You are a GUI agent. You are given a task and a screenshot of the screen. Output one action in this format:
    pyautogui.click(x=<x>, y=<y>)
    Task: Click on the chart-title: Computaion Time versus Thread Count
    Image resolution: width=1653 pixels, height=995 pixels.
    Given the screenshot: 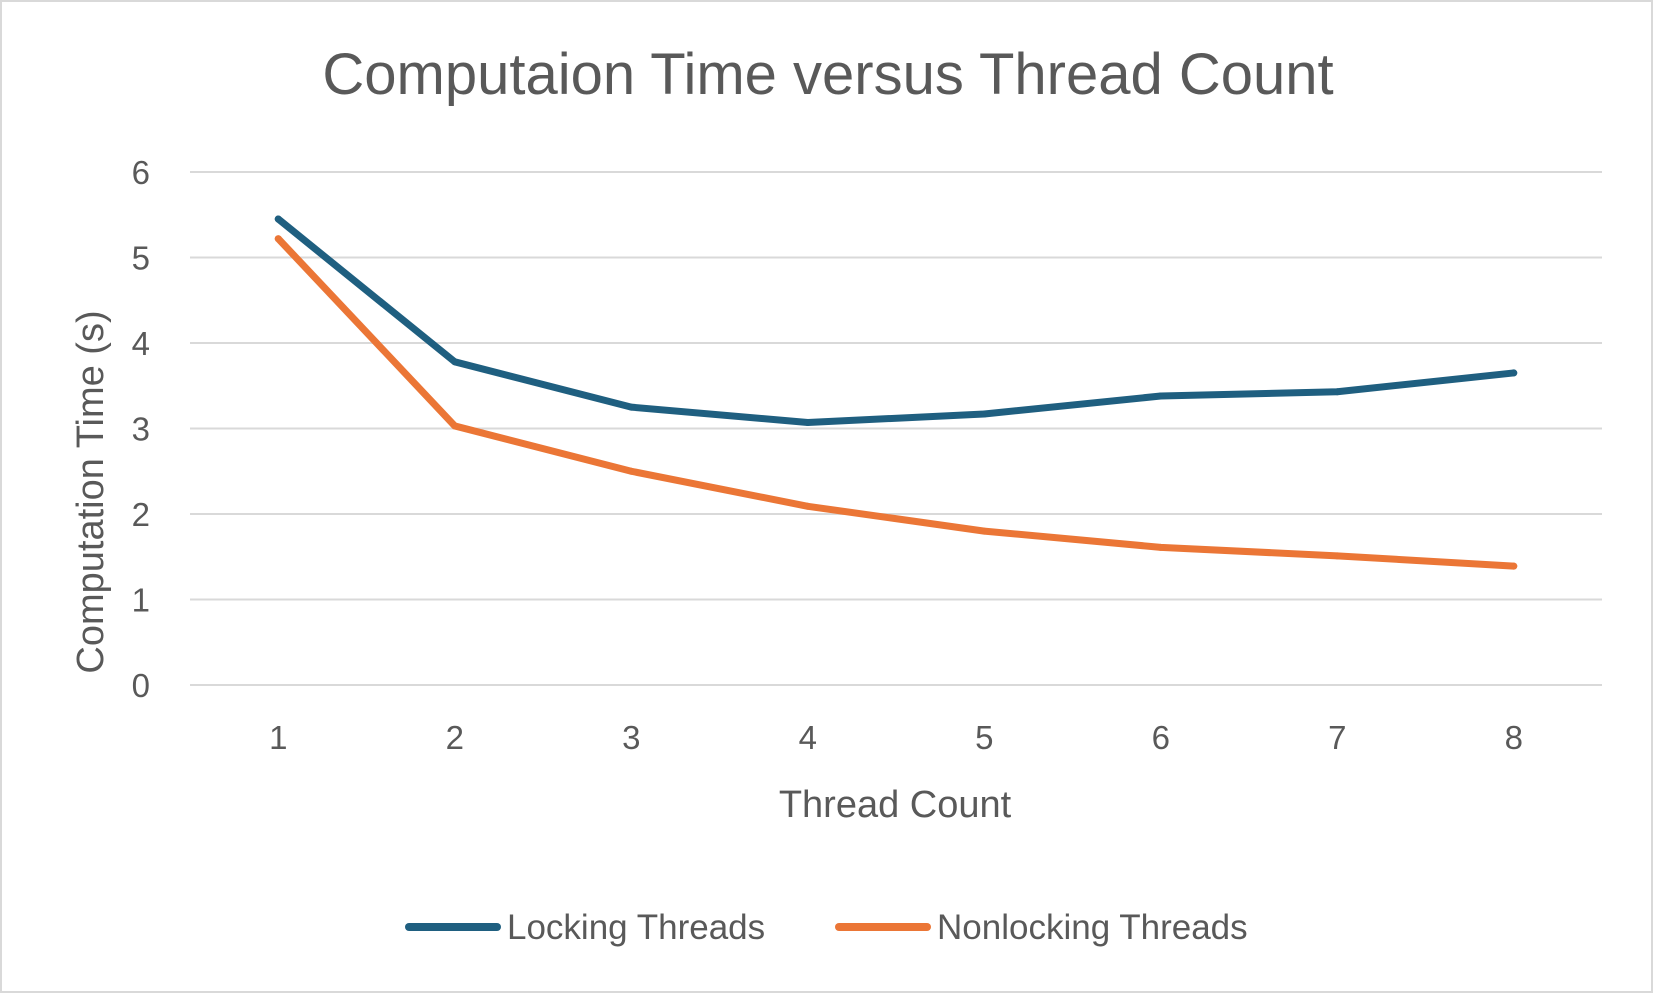 What is the action you would take?
    pyautogui.click(x=827, y=74)
    